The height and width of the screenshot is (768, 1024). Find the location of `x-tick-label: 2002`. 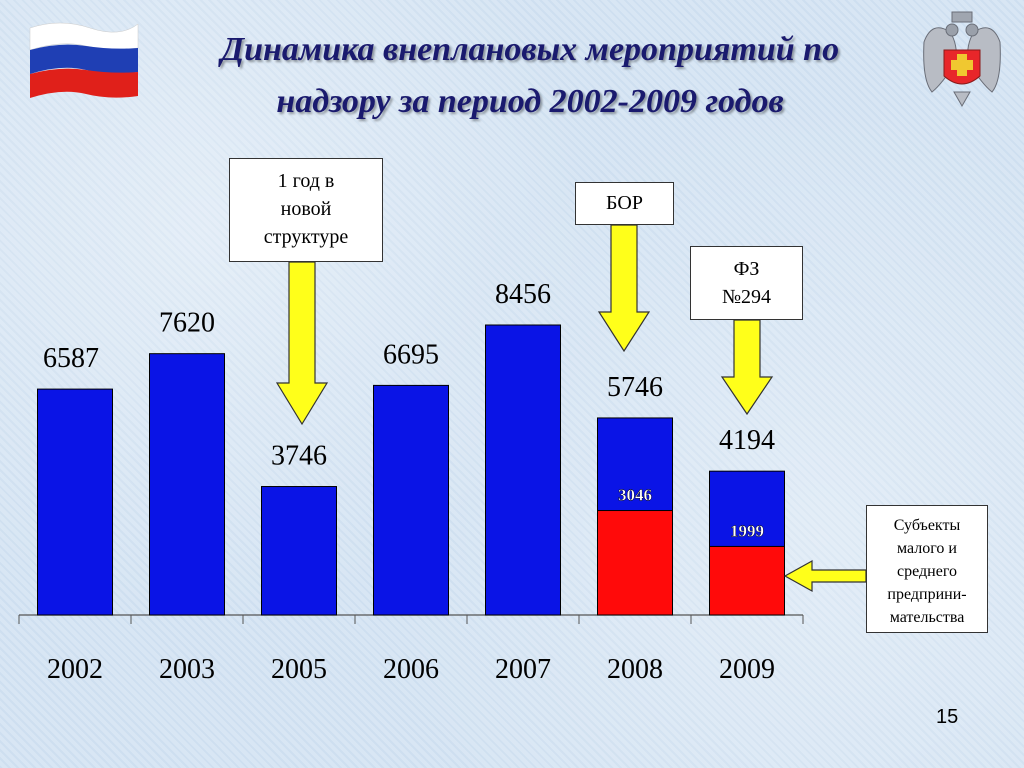

x-tick-label: 2002 is located at coordinates (75, 669).